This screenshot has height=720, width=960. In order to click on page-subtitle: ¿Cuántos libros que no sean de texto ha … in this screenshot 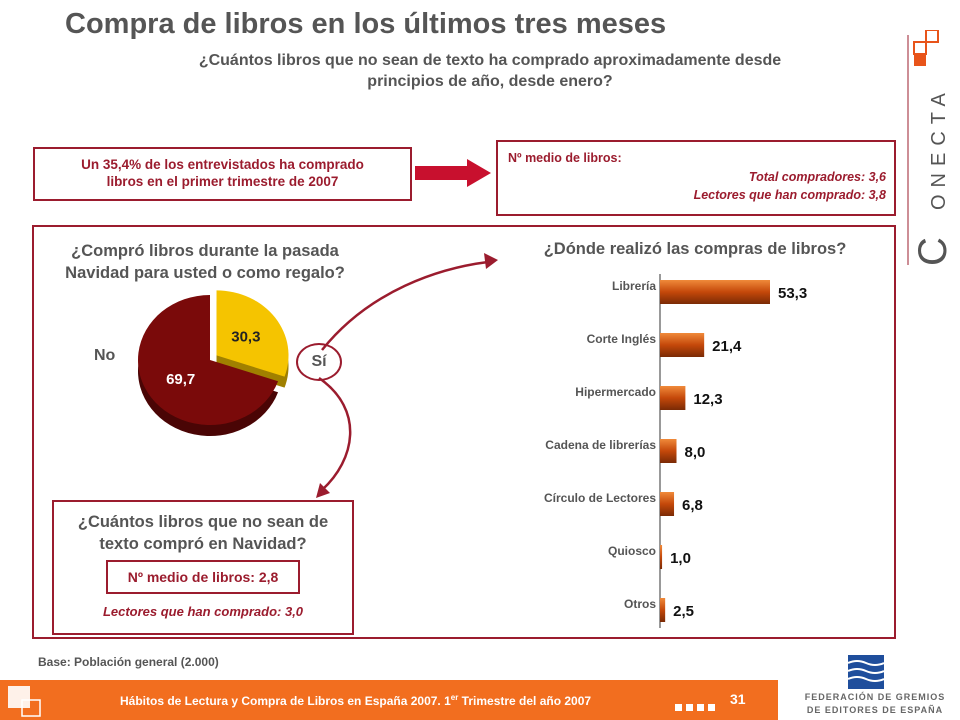, I will do `click(490, 71)`.